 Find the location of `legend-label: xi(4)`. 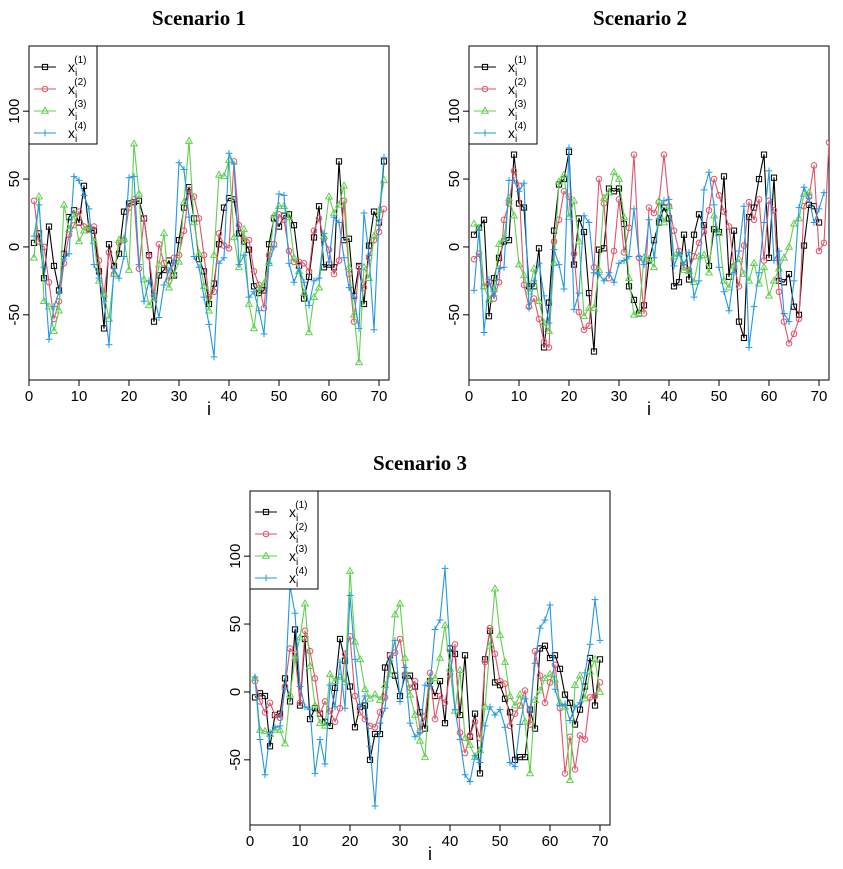

legend-label: xi(4) is located at coordinates (298, 578).